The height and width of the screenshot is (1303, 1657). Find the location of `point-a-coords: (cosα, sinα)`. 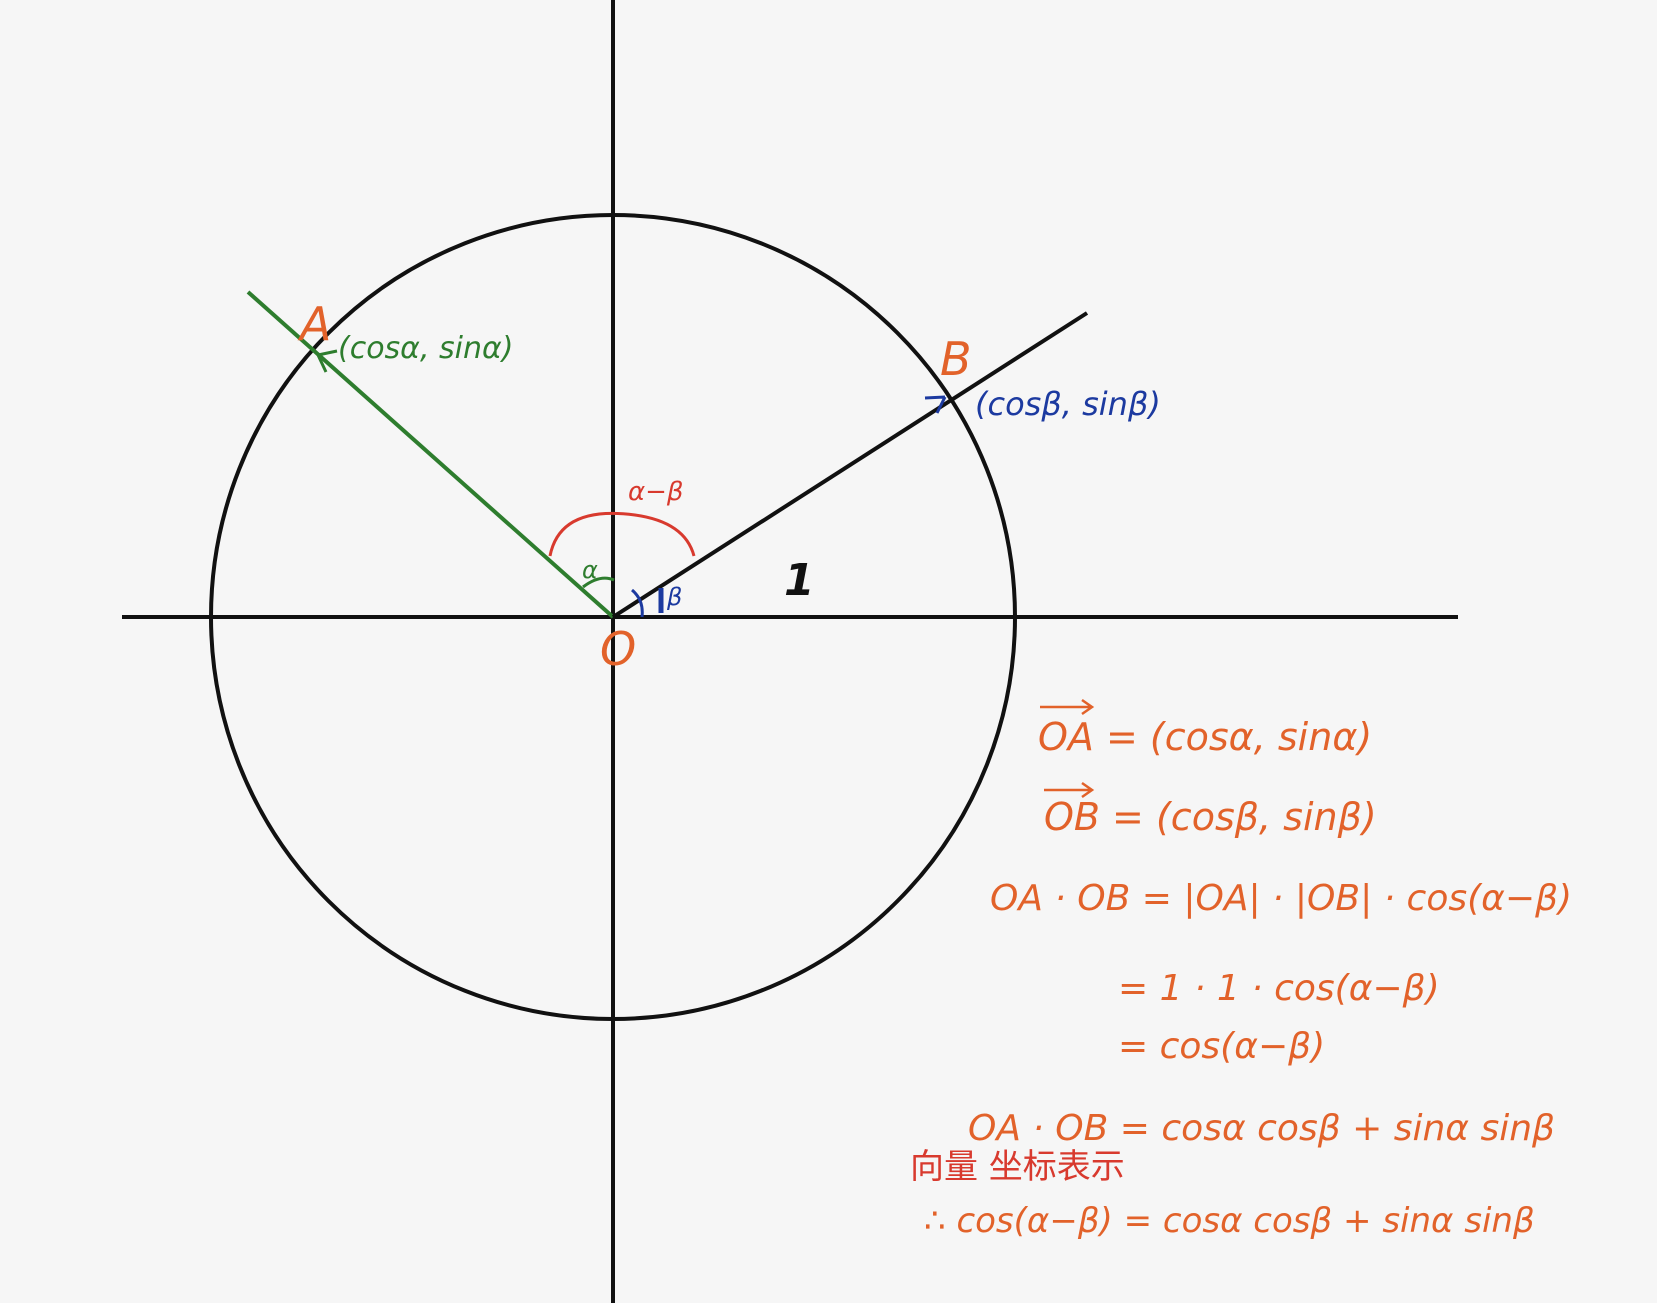

point-a-coords: (cosα, sinα) is located at coordinates (426, 348).